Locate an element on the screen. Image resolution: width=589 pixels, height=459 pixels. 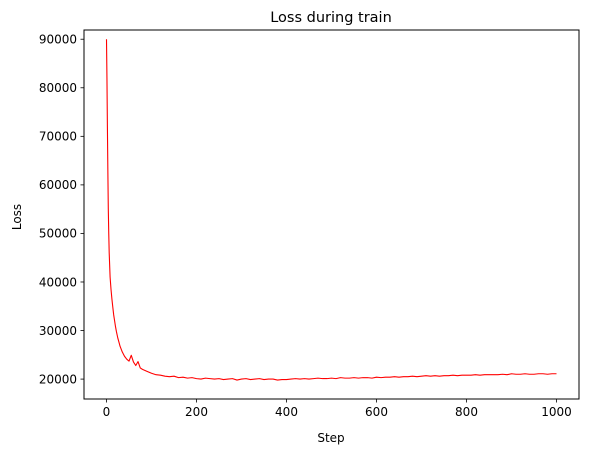
y-tick-label: 60000 is located at coordinates (58, 185).